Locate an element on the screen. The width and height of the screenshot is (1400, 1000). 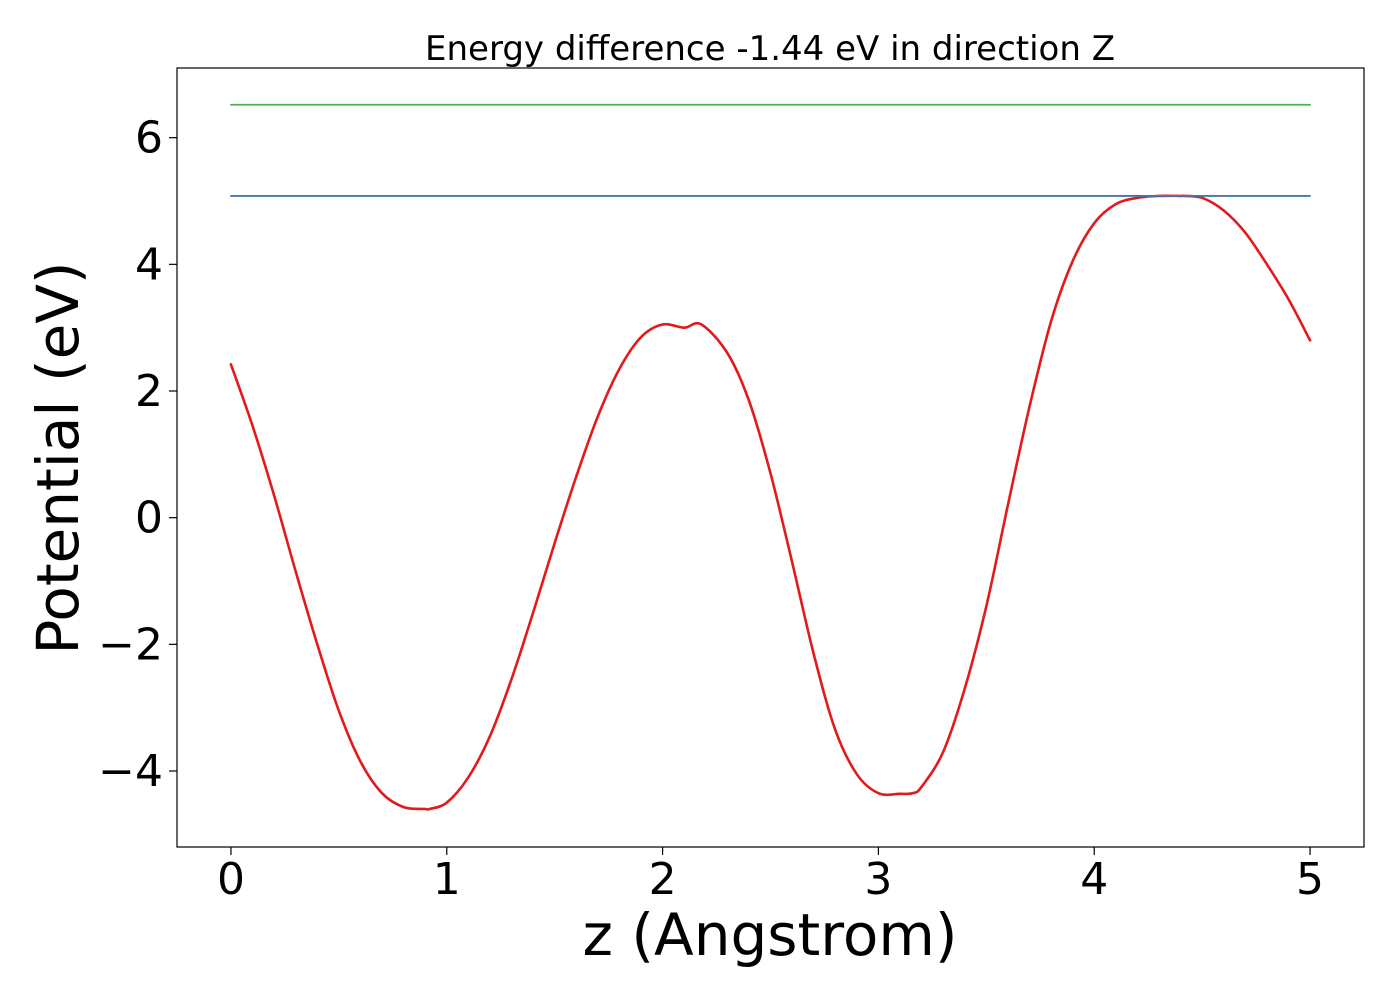
x-tick-label: 4 is located at coordinates (1094, 879).